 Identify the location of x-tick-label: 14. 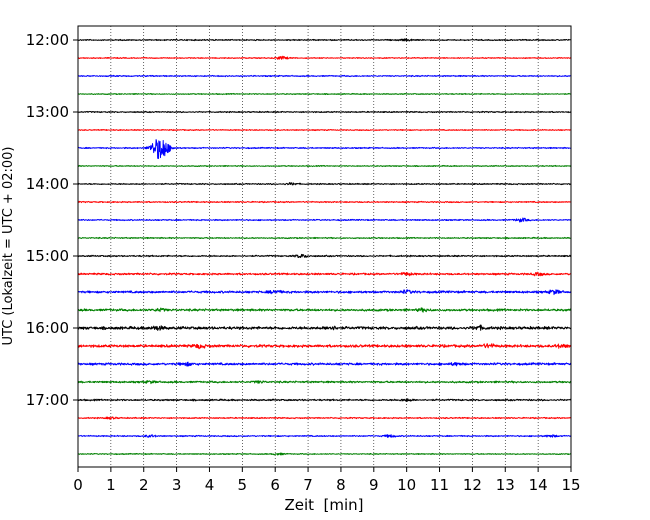
(538, 485).